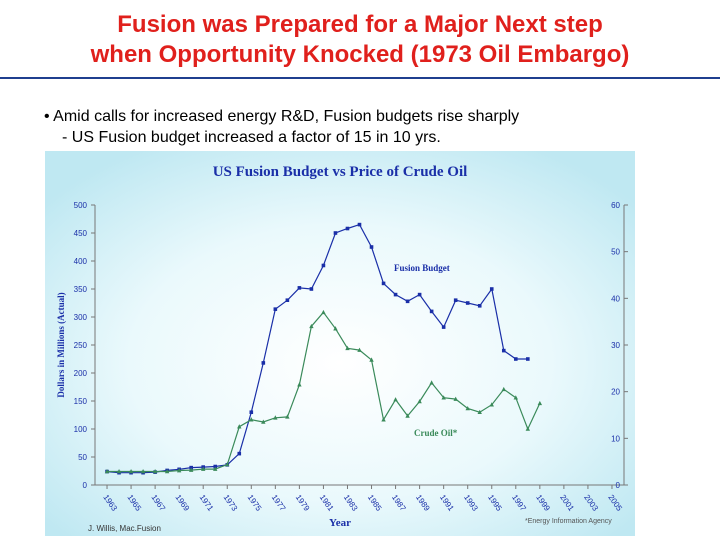 The image size is (720, 540). What do you see at coordinates (81, 401) in the screenshot?
I see `y-tick-label: 150` at bounding box center [81, 401].